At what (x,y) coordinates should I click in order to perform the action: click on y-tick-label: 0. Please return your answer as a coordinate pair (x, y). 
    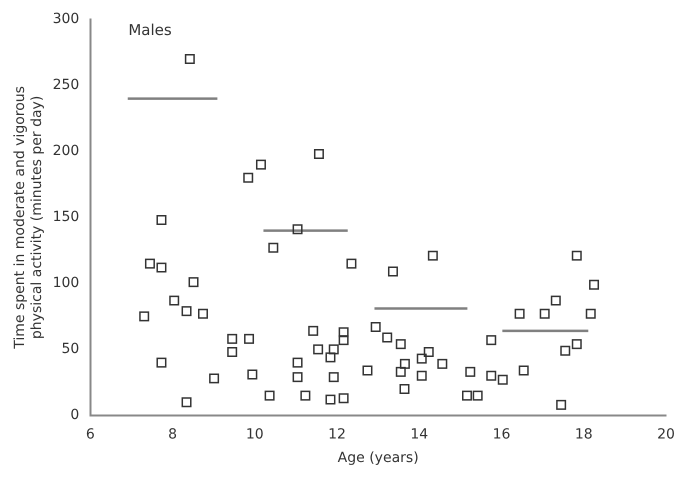
    Looking at the image, I should click on (75, 415).